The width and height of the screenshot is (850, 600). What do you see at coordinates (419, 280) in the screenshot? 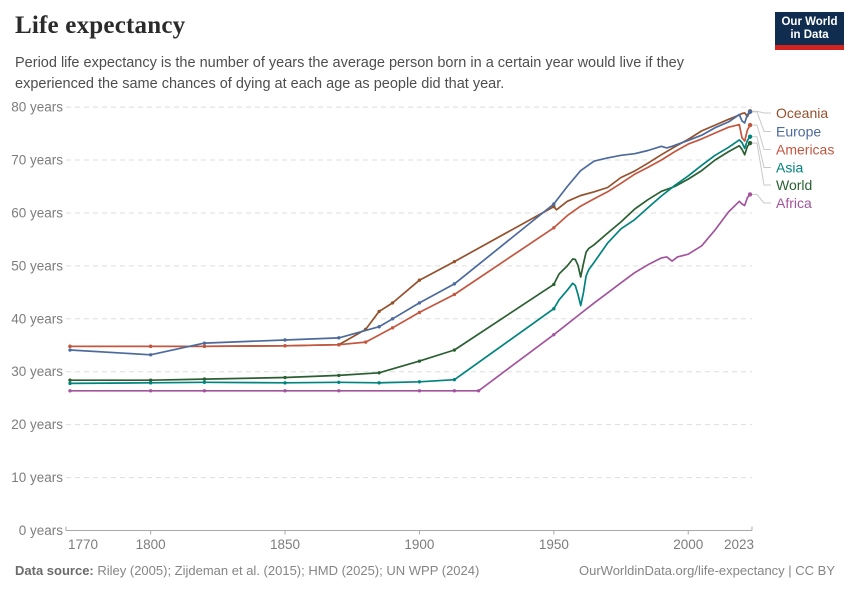
I see `point-oceania-1900` at bounding box center [419, 280].